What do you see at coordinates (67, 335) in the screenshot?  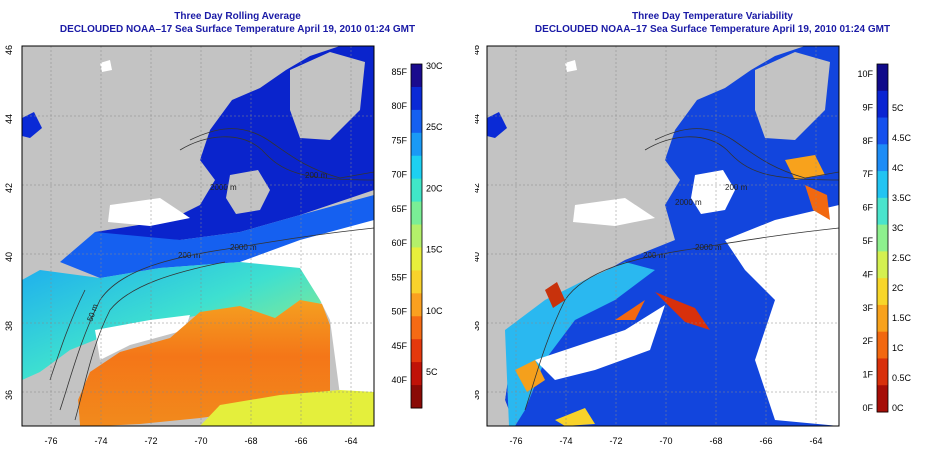 I see `depth-contour-50m` at bounding box center [67, 335].